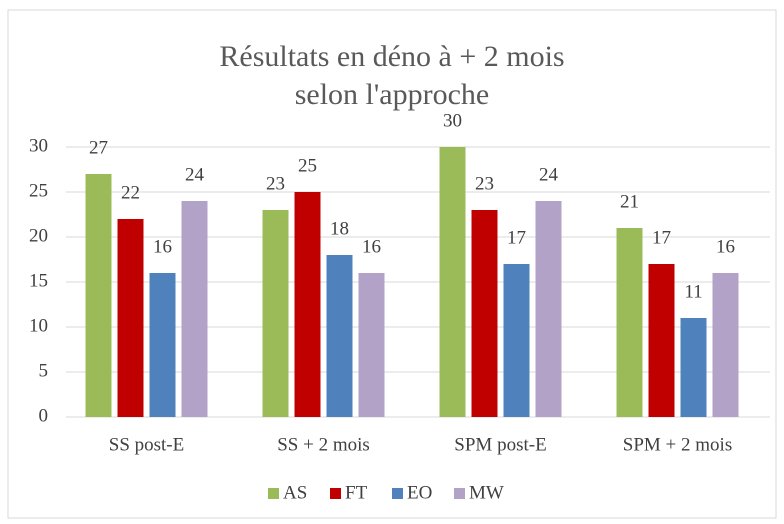 This screenshot has width=784, height=524. I want to click on value-label: 18, so click(339, 228).